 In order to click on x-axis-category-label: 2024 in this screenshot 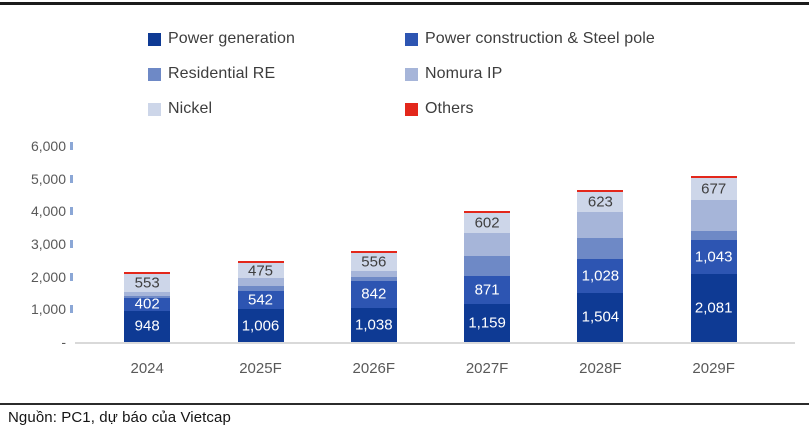, I will do `click(147, 368)`.